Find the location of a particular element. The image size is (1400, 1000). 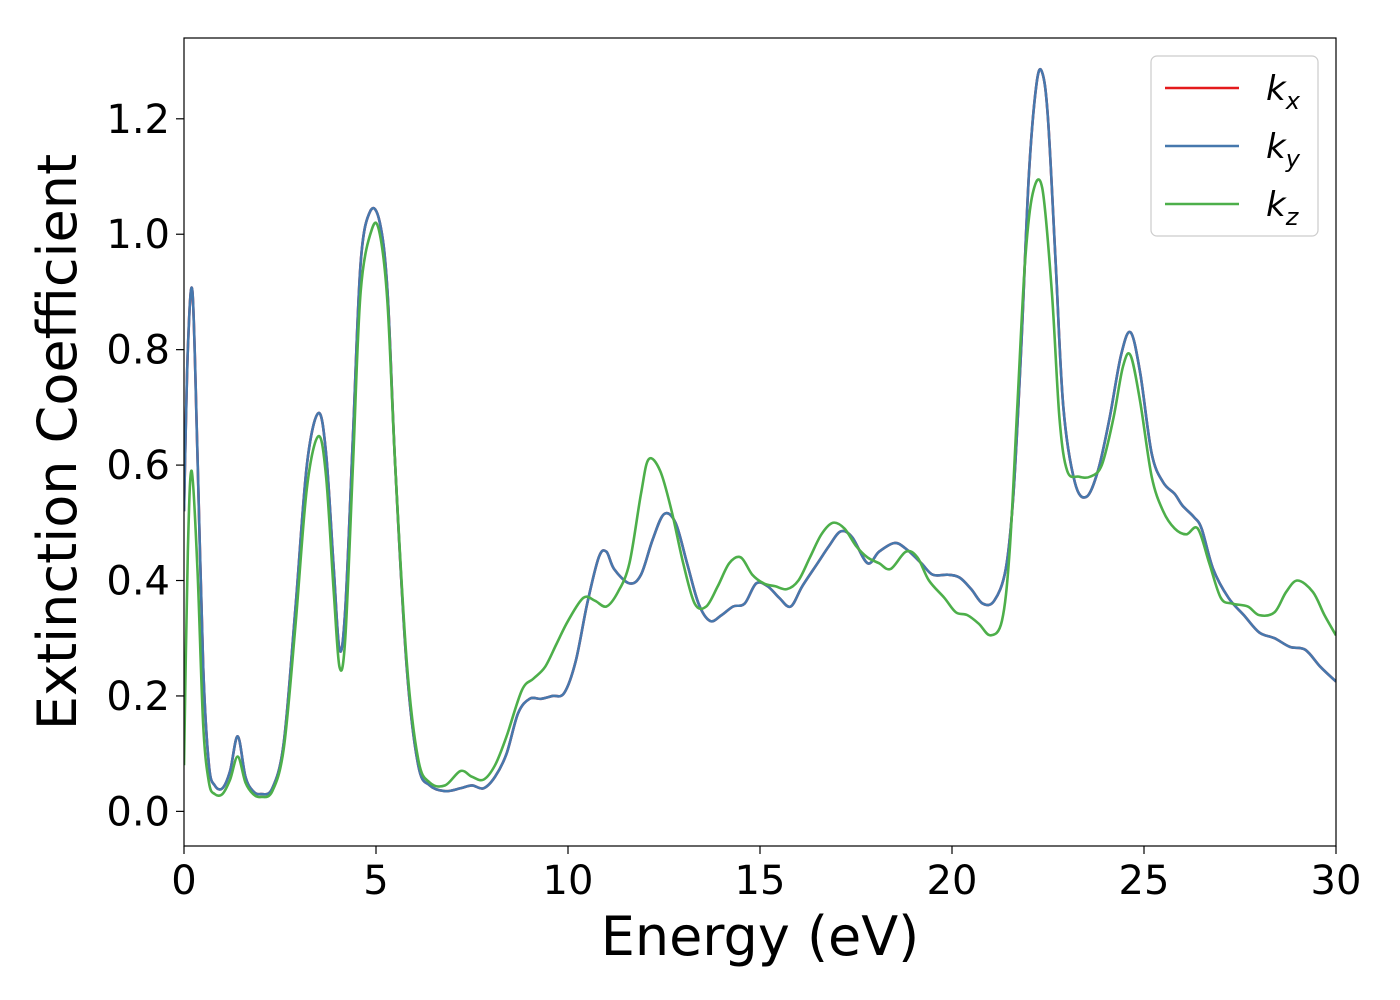

y-tick-label: 0.8 is located at coordinates (138, 351).